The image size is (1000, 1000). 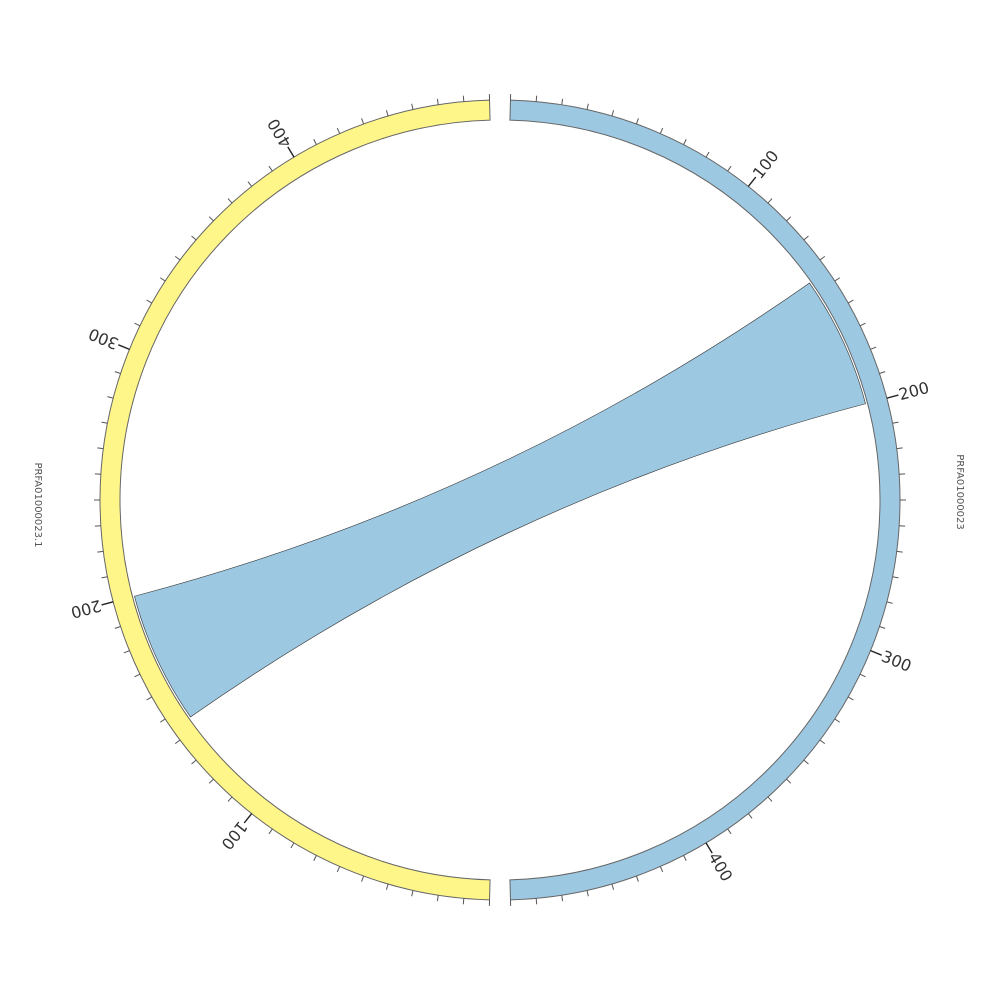 I want to click on tick-label-prfa01000023: 300, so click(x=896, y=661).